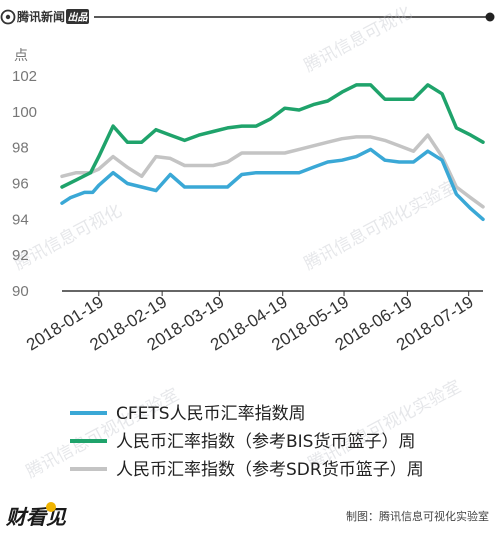 Image resolution: width=499 pixels, height=538 pixels. What do you see at coordinates (20, 219) in the screenshot?
I see `y-tick-label: 94` at bounding box center [20, 219].